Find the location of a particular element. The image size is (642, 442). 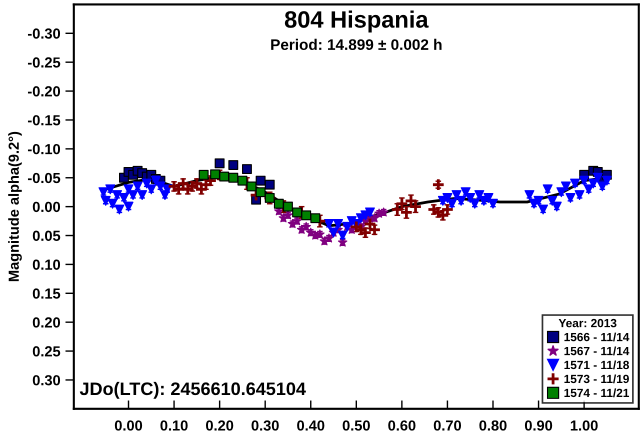

y-tick-label: 0.25 is located at coordinates (46, 351).